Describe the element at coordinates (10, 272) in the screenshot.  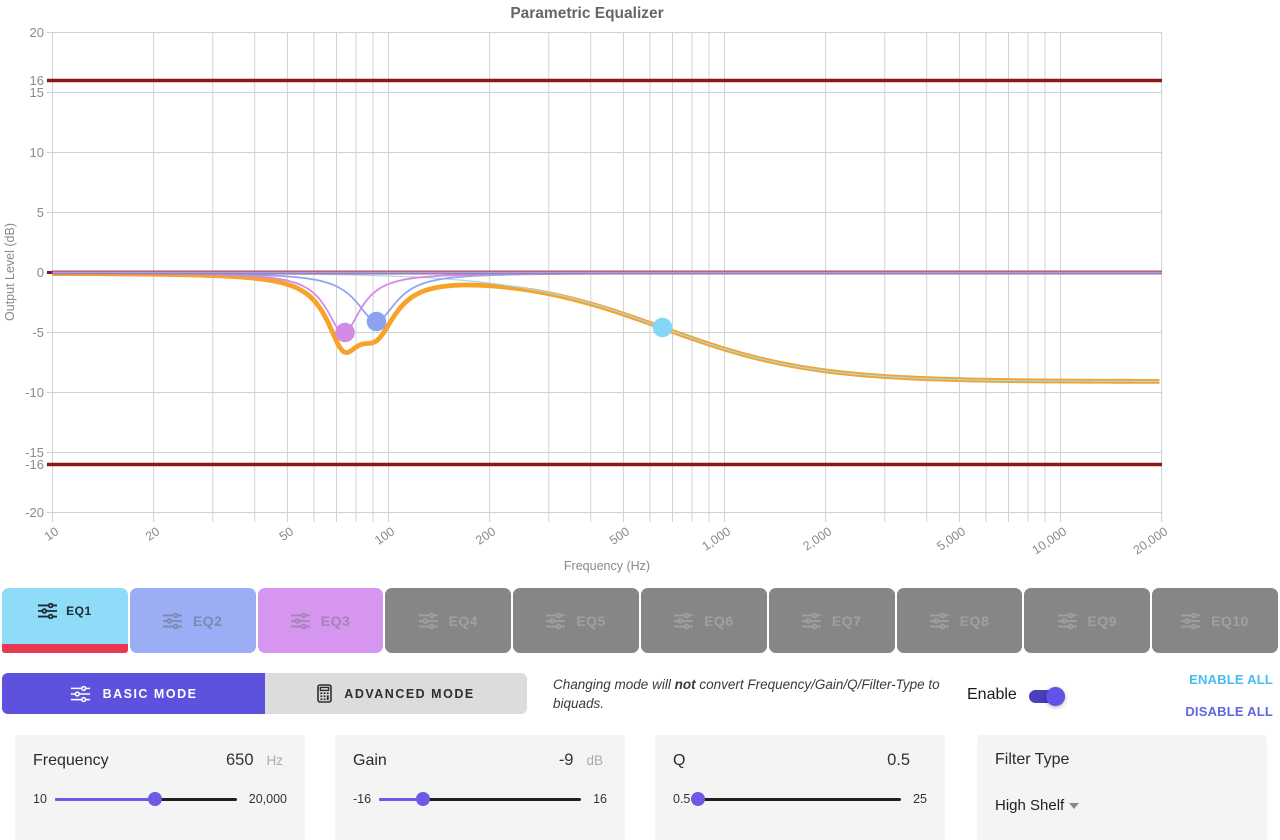
I see `svg-text: Output Level (dB)` at that location.